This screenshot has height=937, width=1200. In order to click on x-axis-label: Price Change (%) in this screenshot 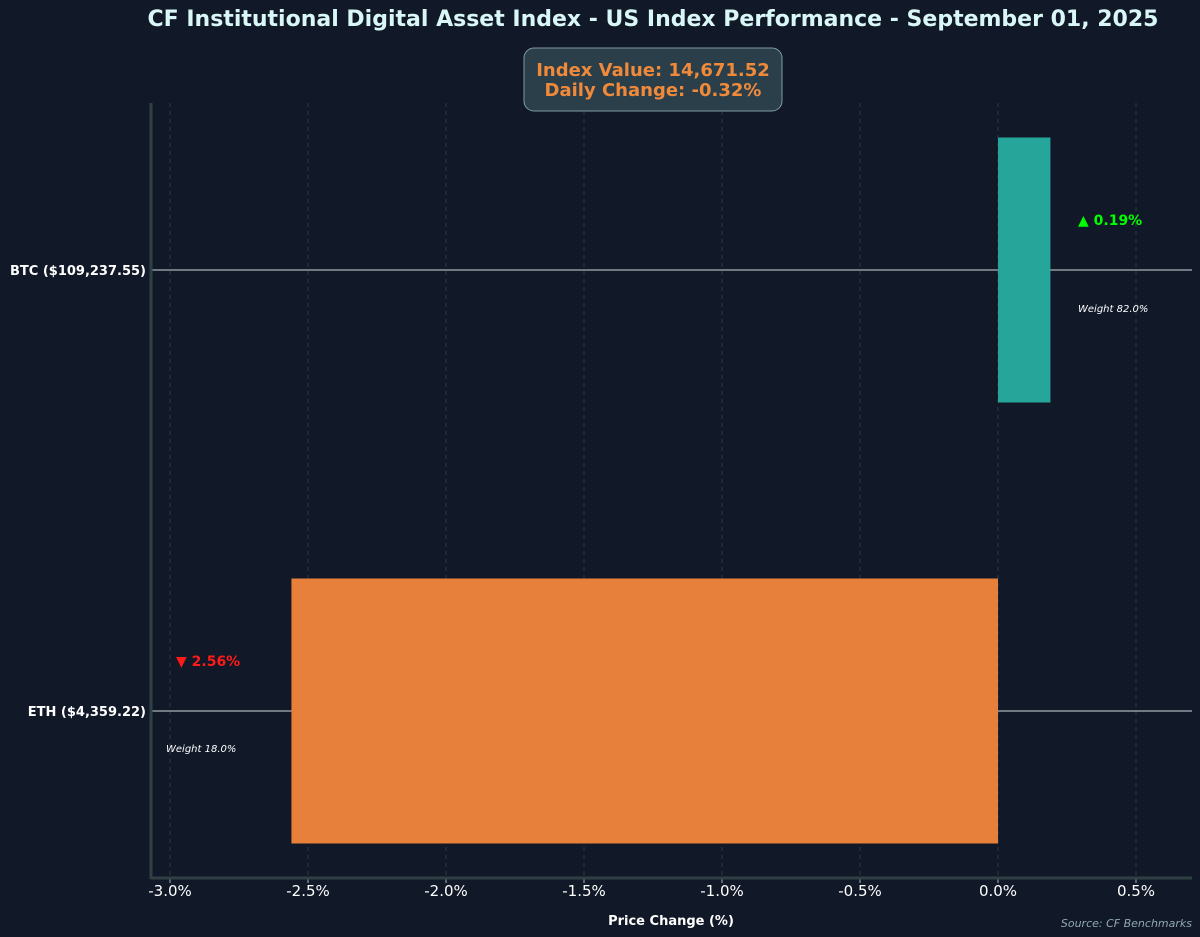, I will do `click(671, 921)`.